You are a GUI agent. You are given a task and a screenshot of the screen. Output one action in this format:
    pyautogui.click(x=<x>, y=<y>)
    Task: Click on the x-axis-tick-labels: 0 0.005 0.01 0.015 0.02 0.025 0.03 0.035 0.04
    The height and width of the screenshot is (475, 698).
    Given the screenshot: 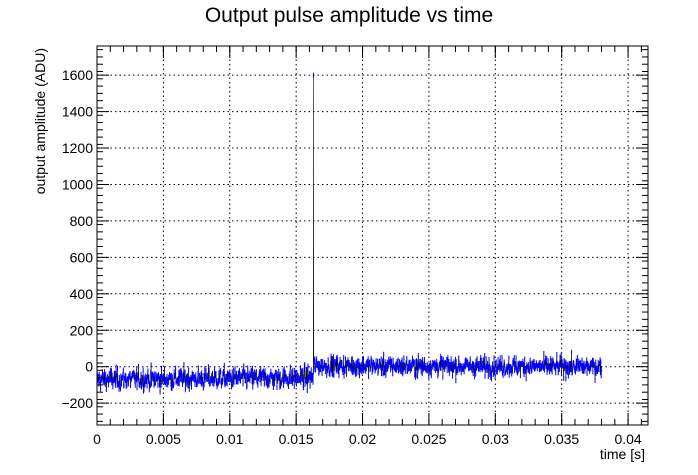 What is the action you would take?
    pyautogui.click(x=367, y=439)
    